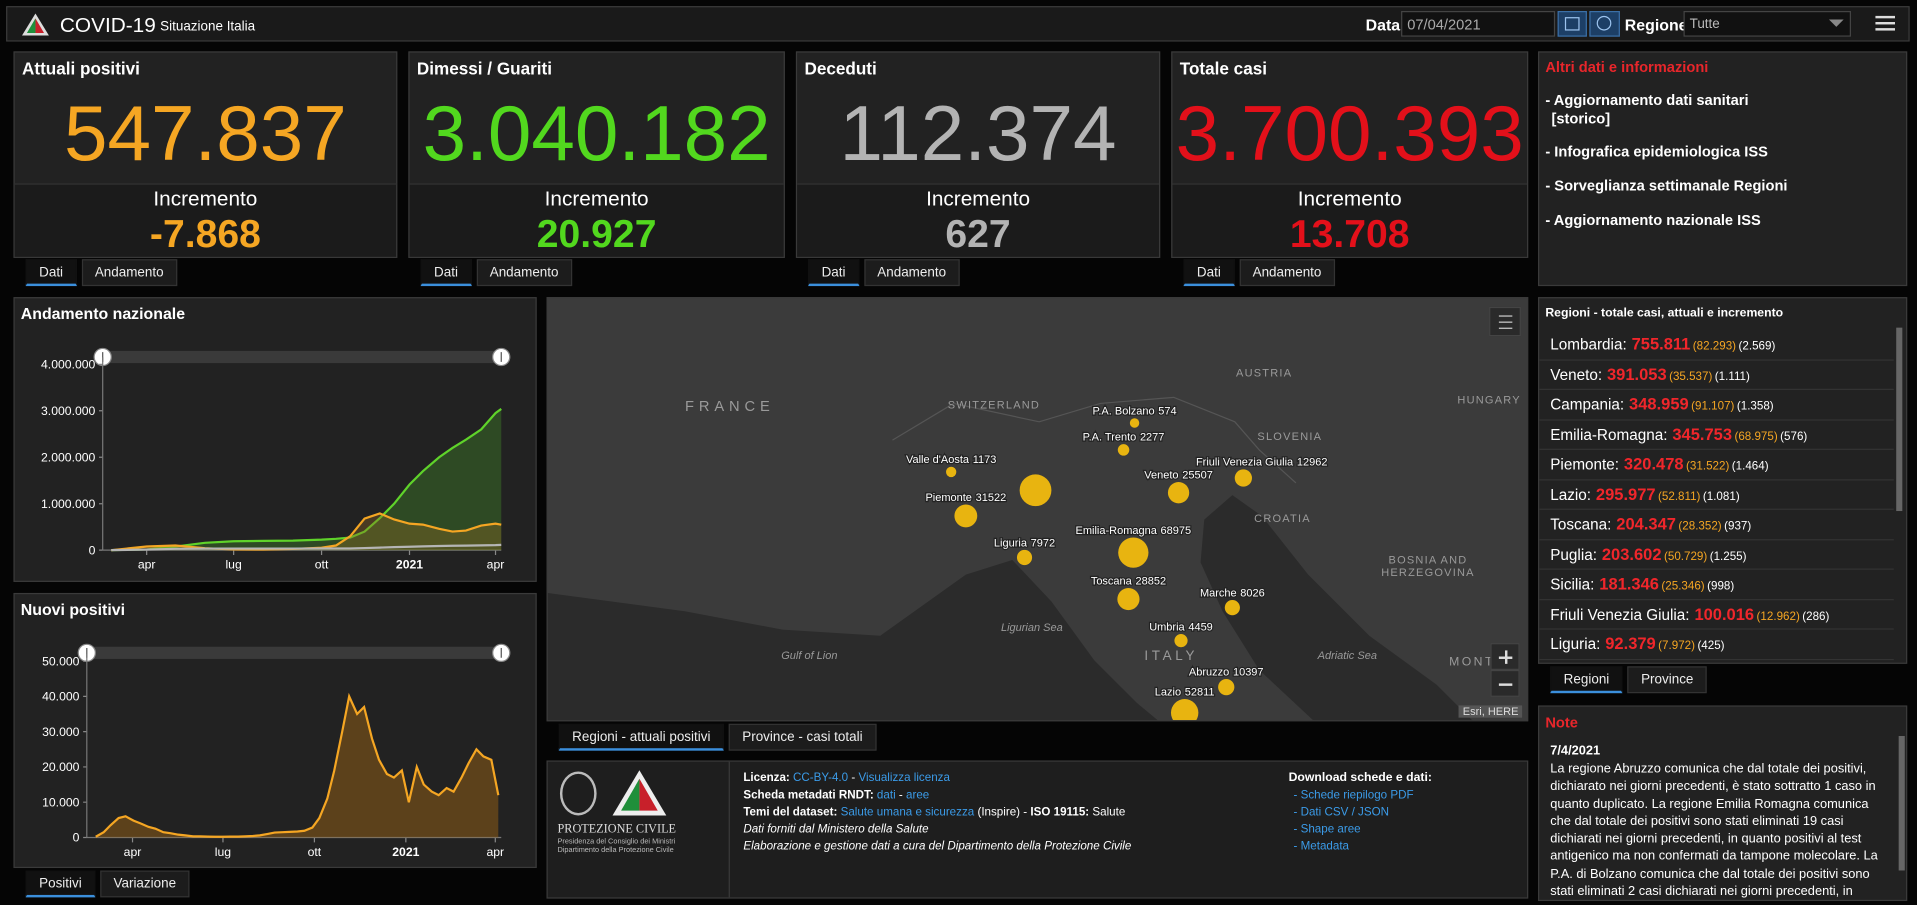 This screenshot has height=905, width=1917. What do you see at coordinates (906, 812) in the screenshot?
I see `link: Salute umana e sicurezza` at bounding box center [906, 812].